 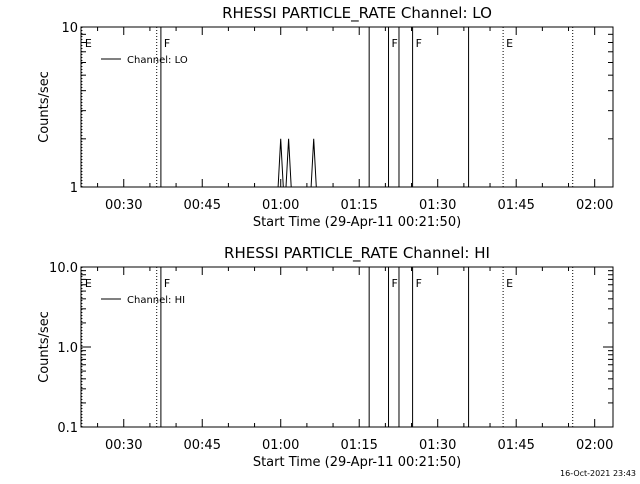 I want to click on legend-label: Channel: LO, so click(x=157, y=60).